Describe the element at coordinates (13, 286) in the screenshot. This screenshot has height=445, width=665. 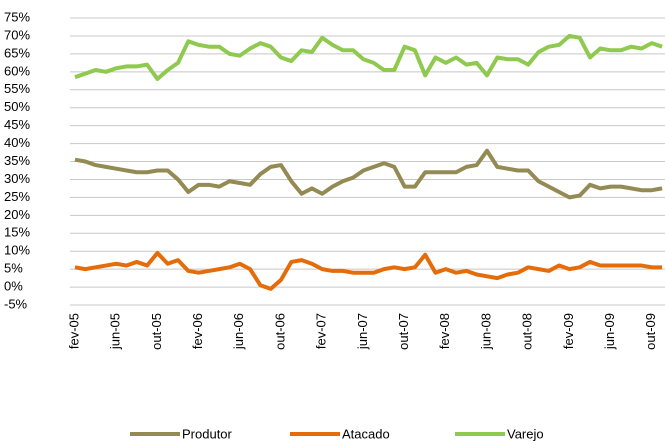
I see `y-tick-label: 0%` at that location.